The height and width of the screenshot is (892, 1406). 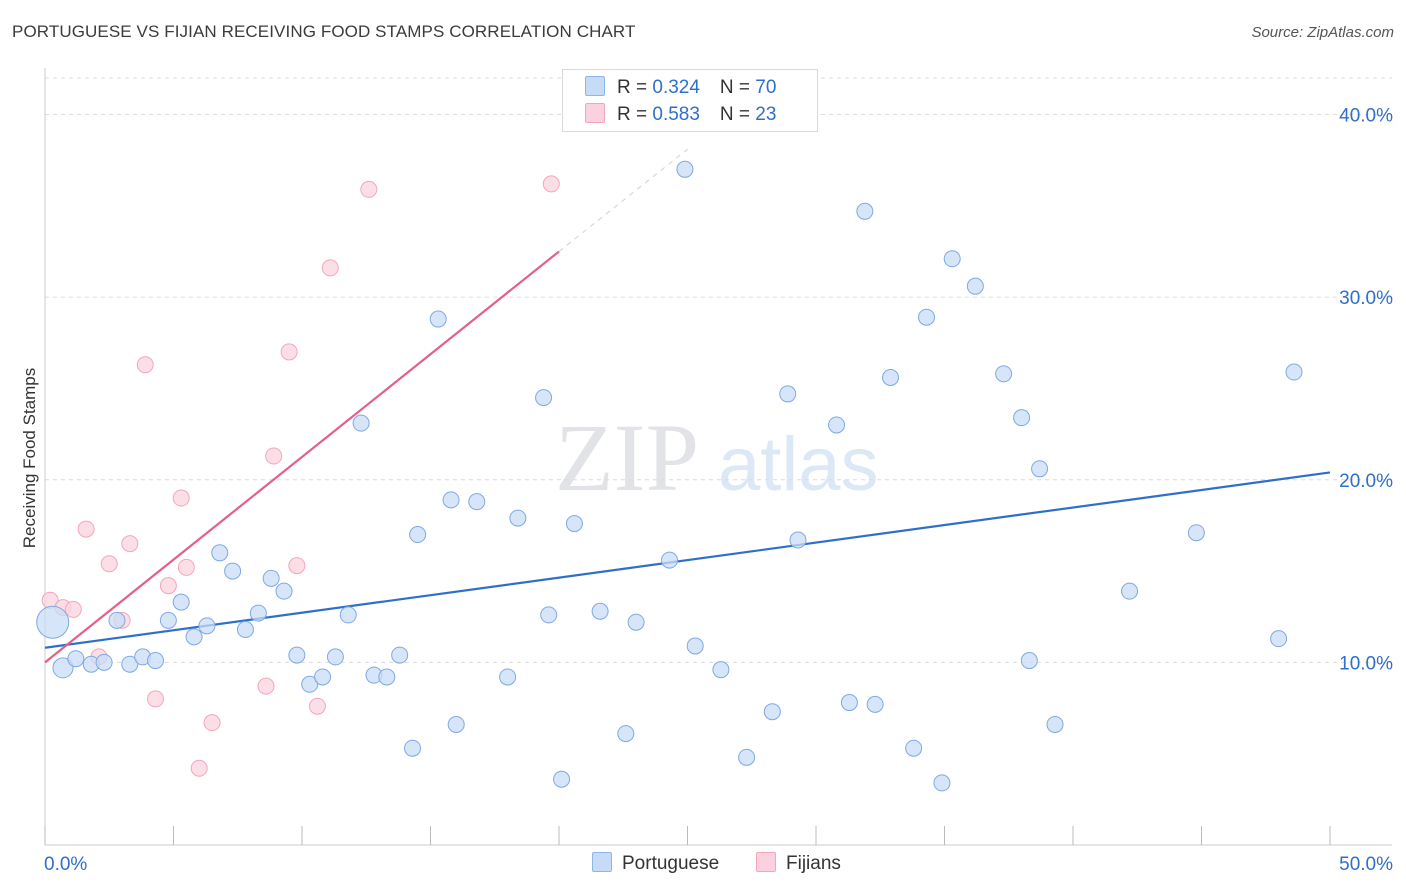 What do you see at coordinates (798, 464) in the screenshot?
I see `watermark-atlas: atlas` at bounding box center [798, 464].